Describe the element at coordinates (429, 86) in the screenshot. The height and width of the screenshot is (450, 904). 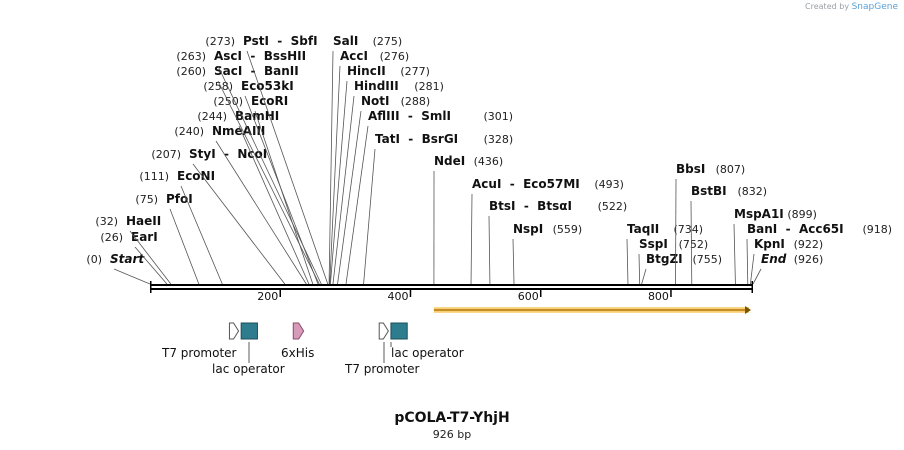
I see `site-position: (281)` at that location.